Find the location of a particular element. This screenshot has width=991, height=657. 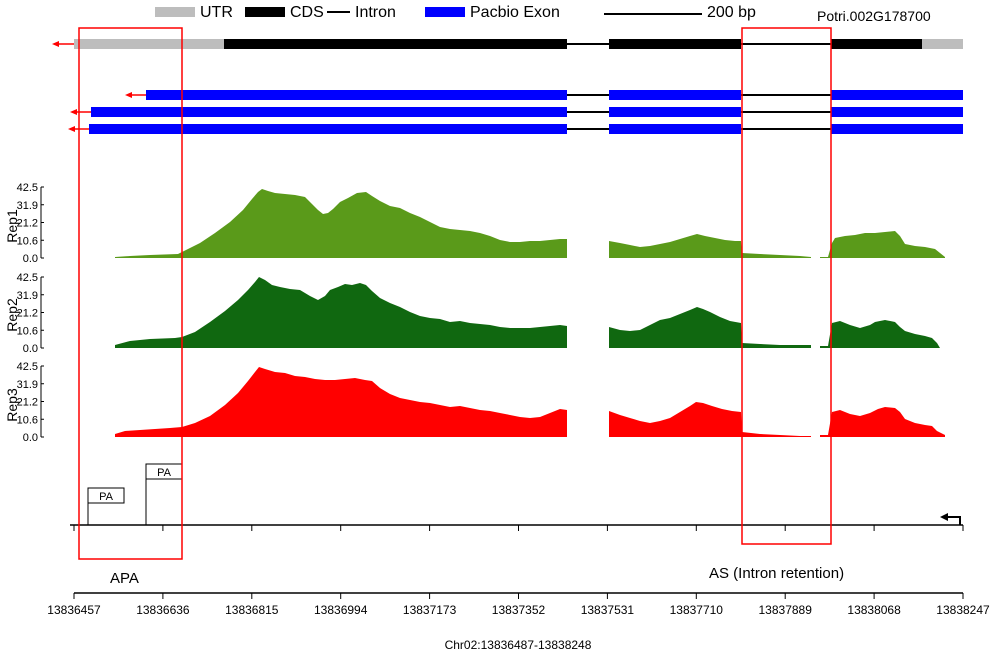

as-label: AS (Intron retention) is located at coordinates (776, 573).